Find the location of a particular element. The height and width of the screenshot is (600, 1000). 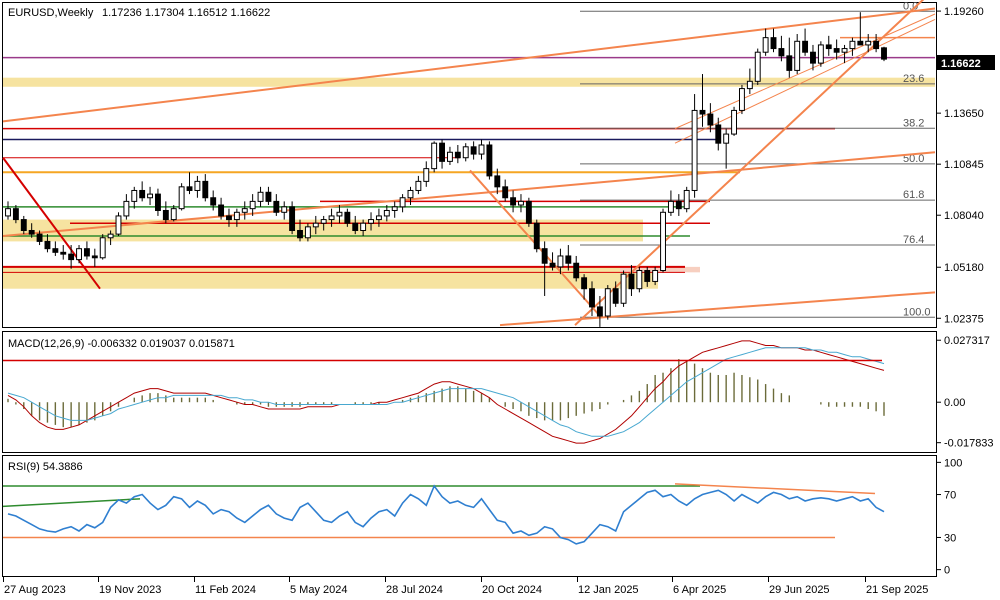

rsi-tick-label: 0 is located at coordinates (947, 571).